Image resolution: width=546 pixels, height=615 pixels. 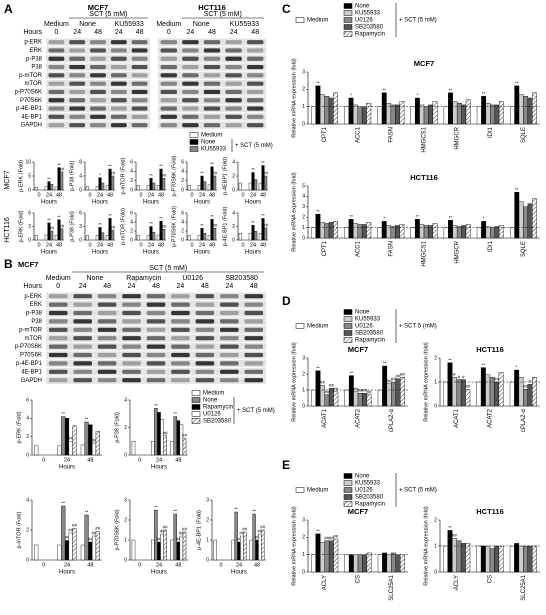 I want to click on y-tick-label: 4, so click(x=27, y=500).